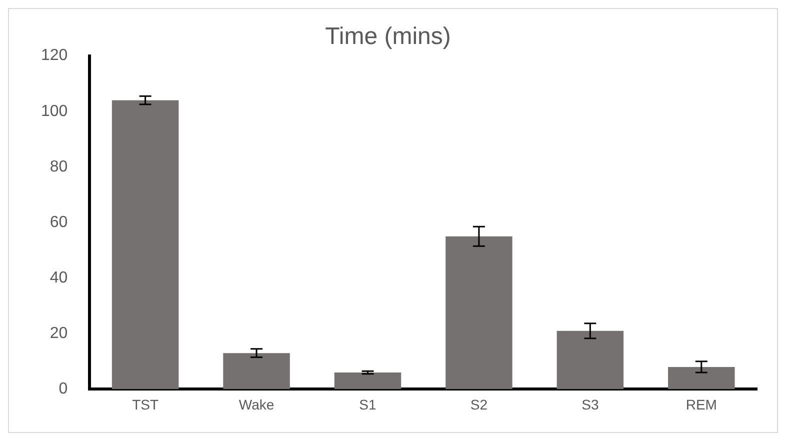  Describe the element at coordinates (388, 36) in the screenshot. I see `chart-title: Time (mins)` at that location.